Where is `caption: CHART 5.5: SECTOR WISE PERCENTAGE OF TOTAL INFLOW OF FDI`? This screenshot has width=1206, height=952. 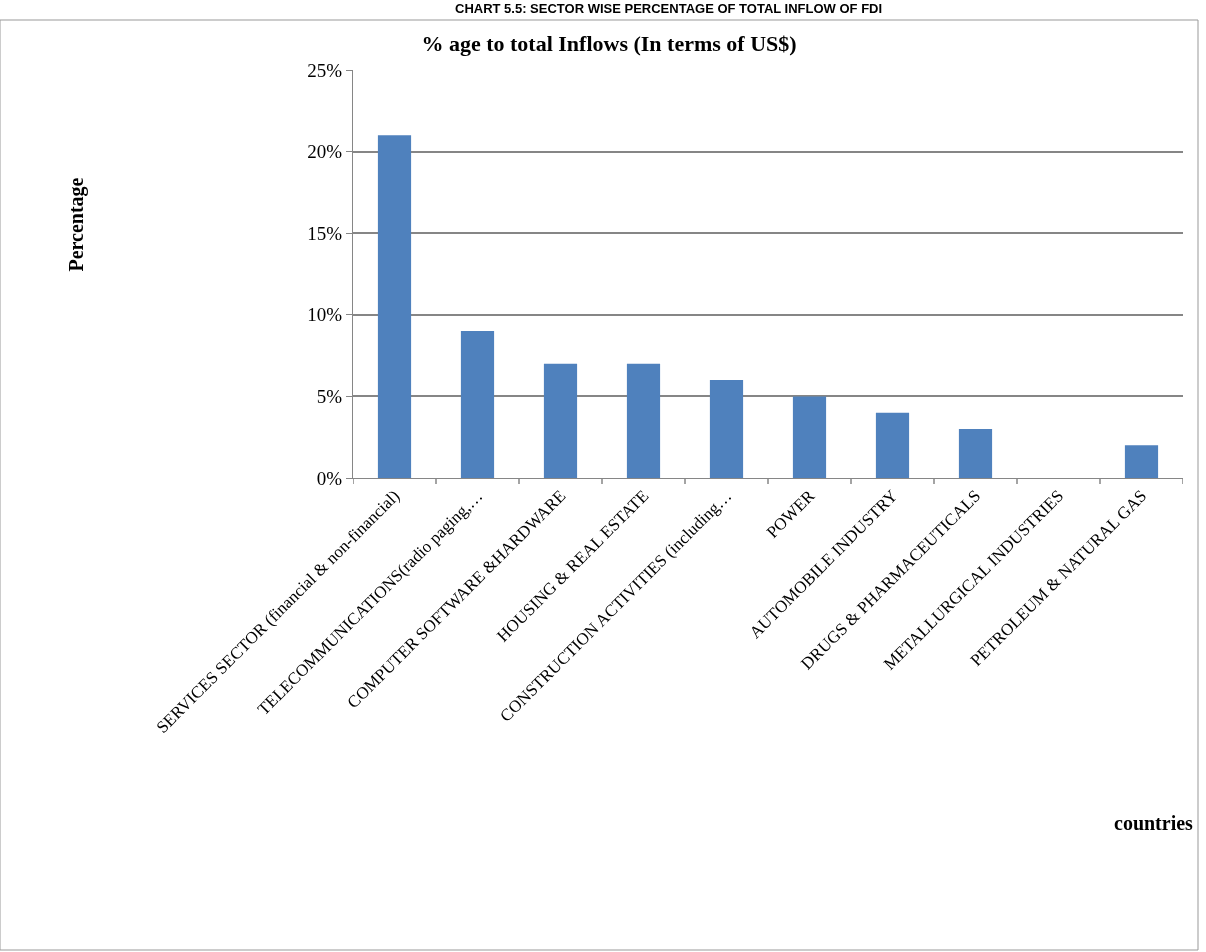 caption: CHART 5.5: SECTOR WISE PERCENTAGE OF TOTAL INFLOW OF FDI is located at coordinates (669, 8).